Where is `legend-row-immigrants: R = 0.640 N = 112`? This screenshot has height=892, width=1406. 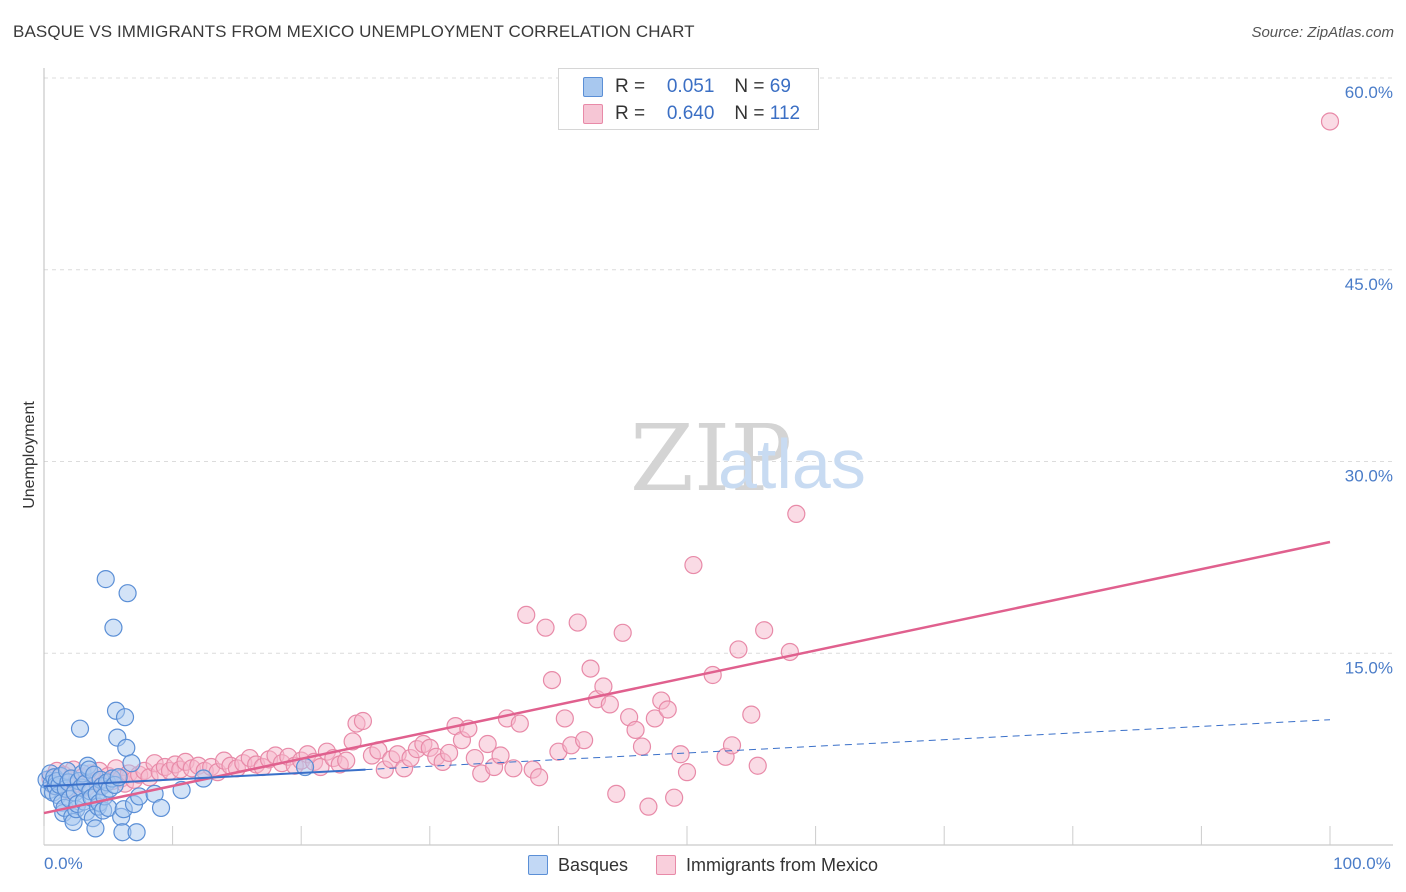 legend-row-immigrants: R = 0.640 N = 112 is located at coordinates (691, 114).